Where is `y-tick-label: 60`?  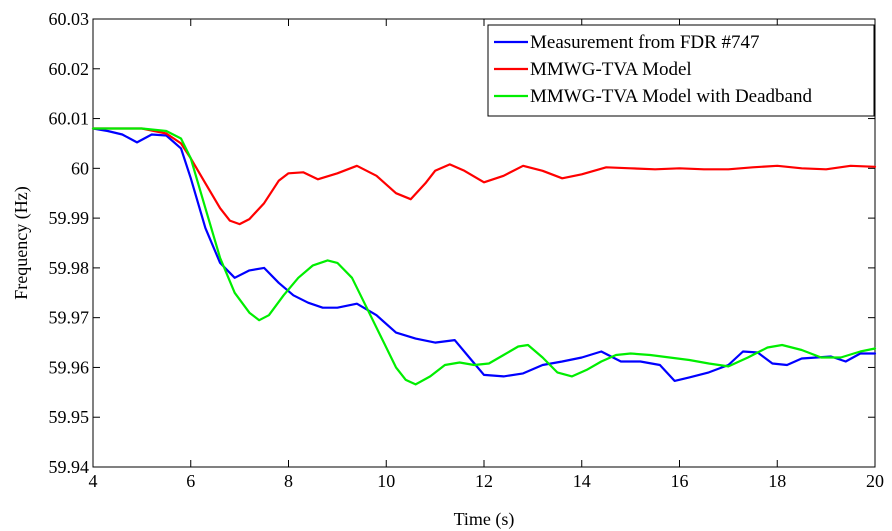
y-tick-label: 60 is located at coordinates (80, 168).